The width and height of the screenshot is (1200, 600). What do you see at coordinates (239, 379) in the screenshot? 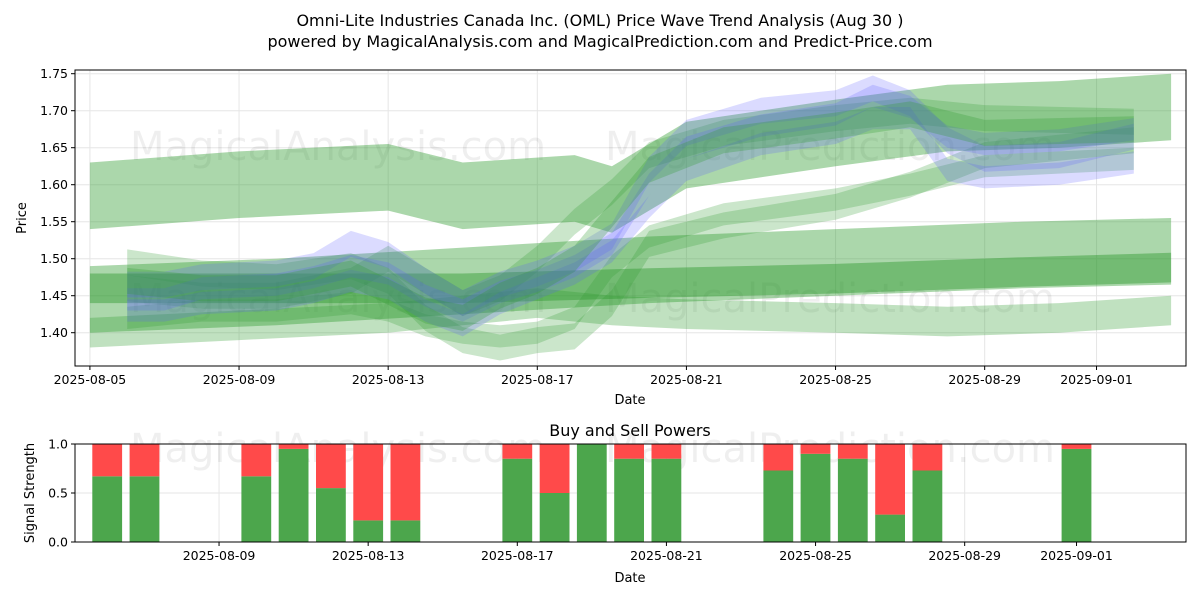
I see `price-x-tick-label: 2025-08-09` at bounding box center [239, 379].